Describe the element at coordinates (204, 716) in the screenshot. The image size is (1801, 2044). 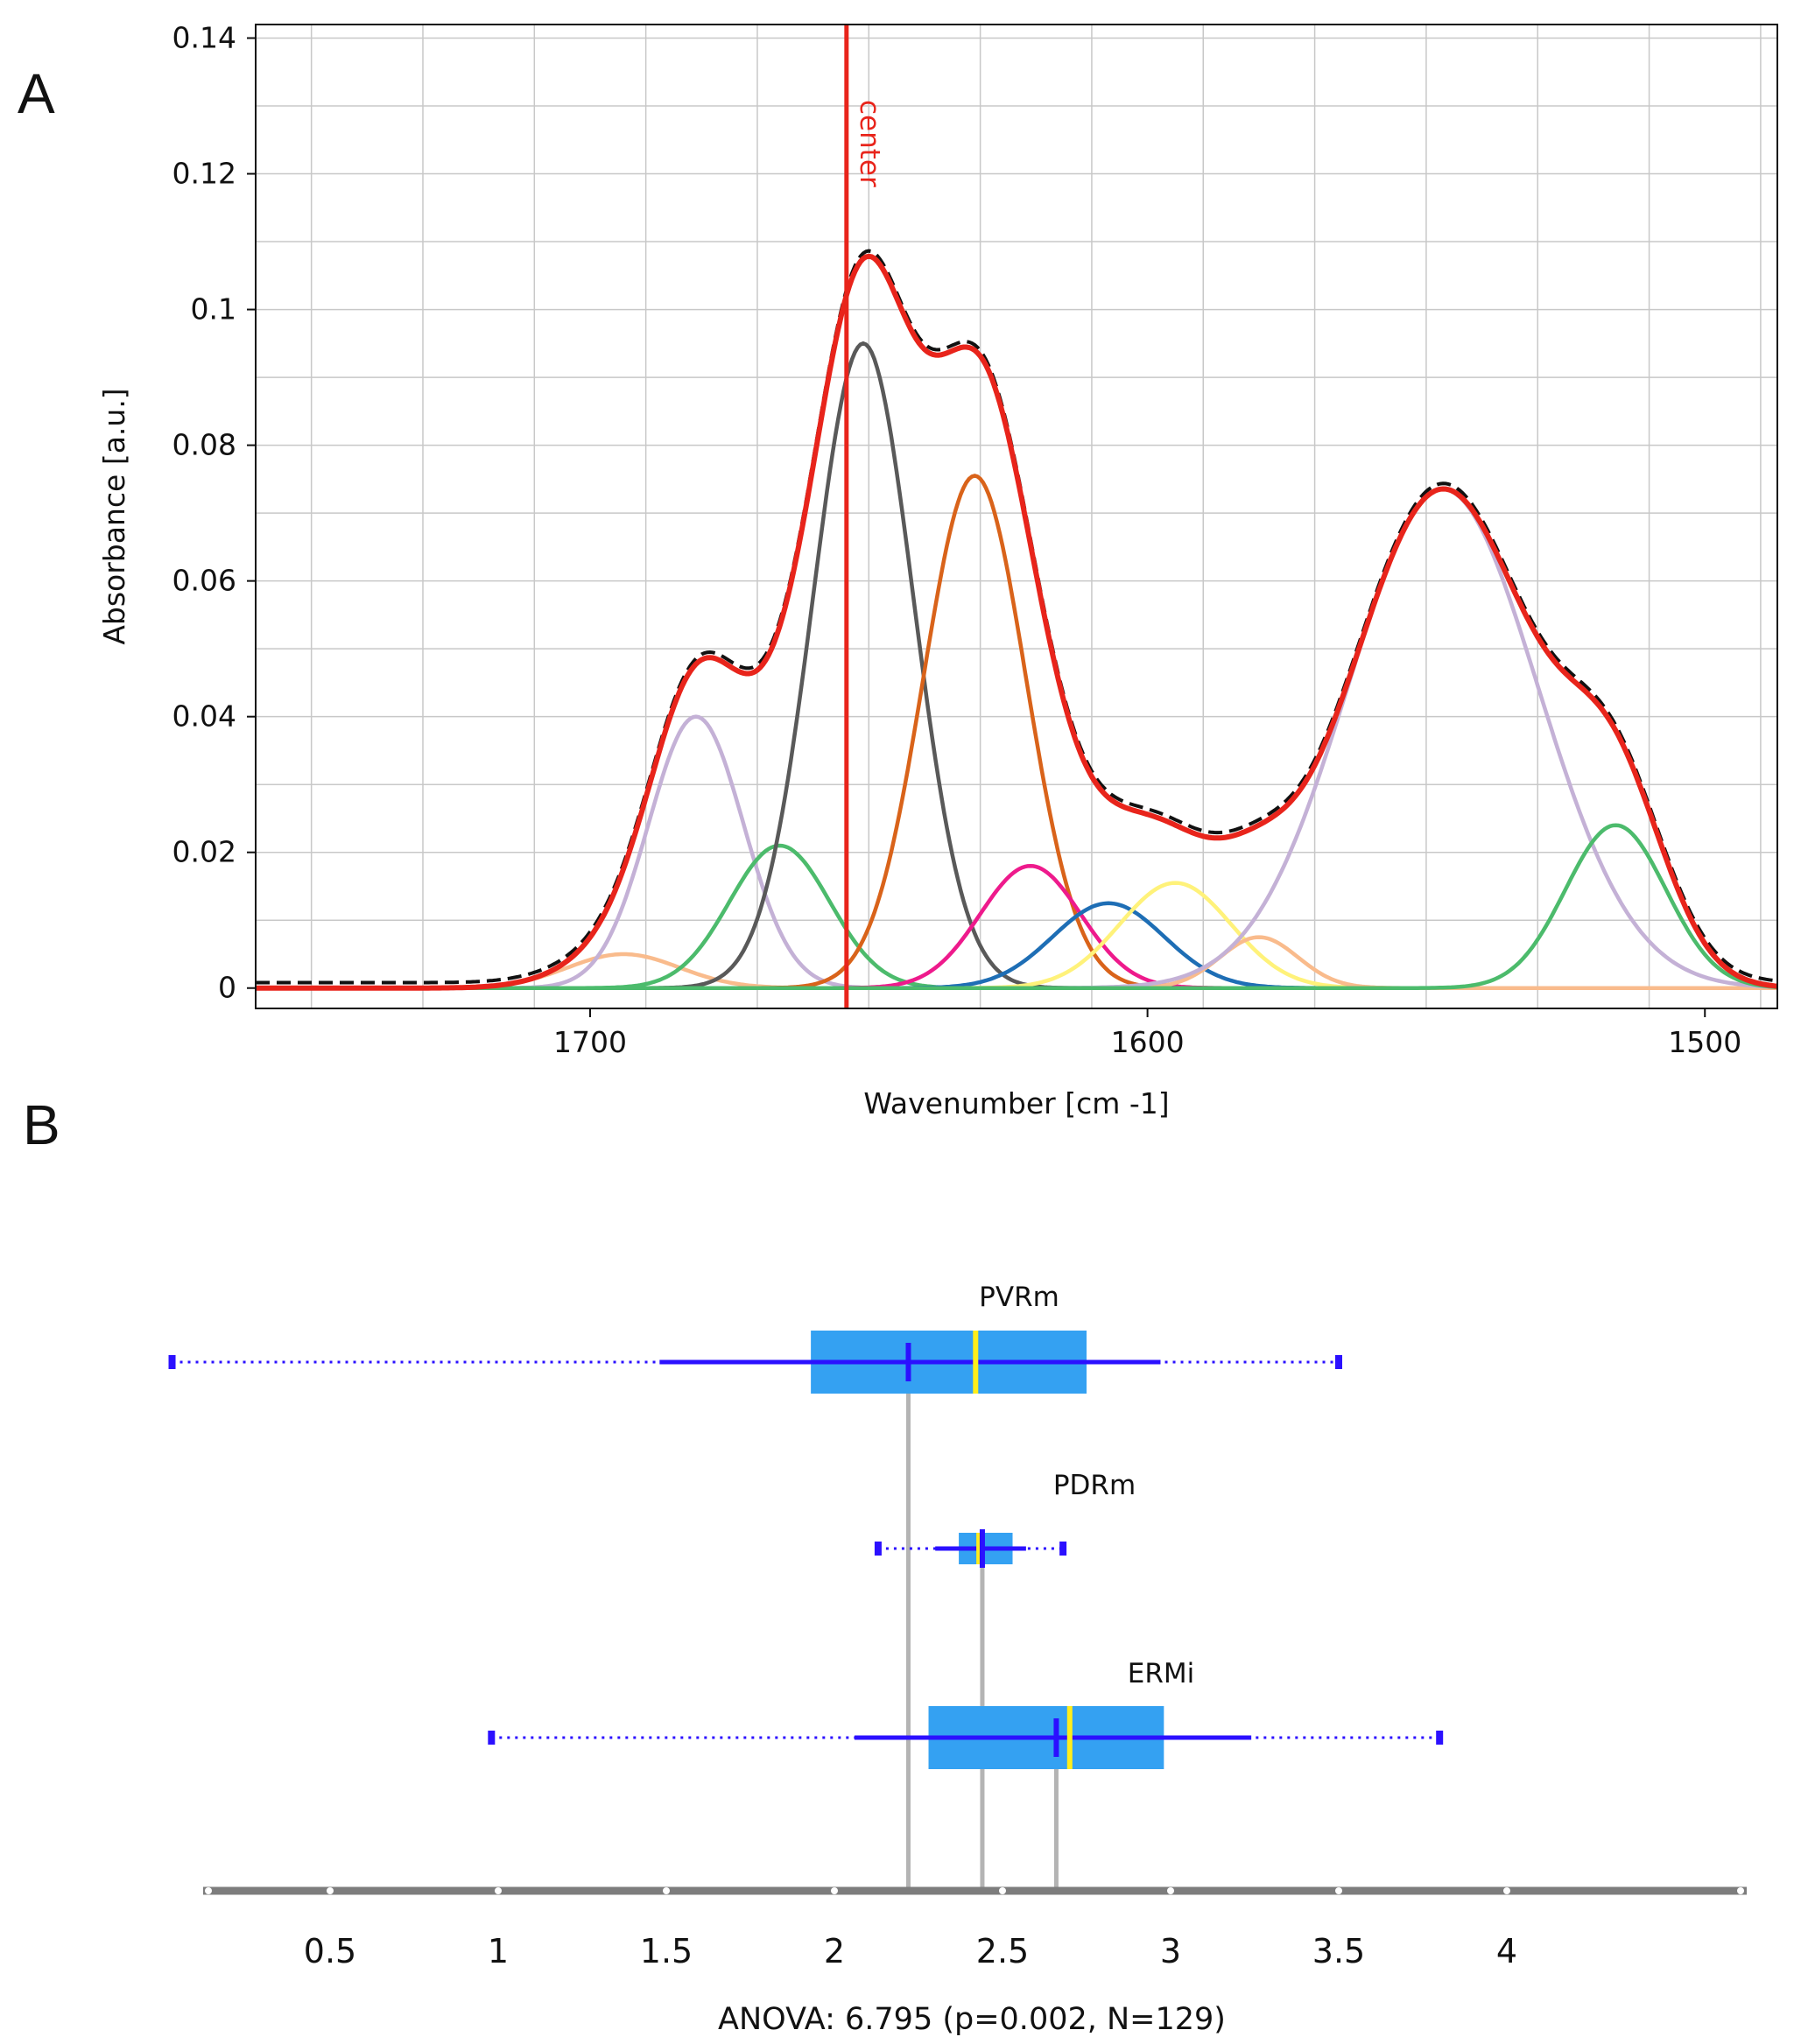
I see `y-tick-label: 0.04` at that location.